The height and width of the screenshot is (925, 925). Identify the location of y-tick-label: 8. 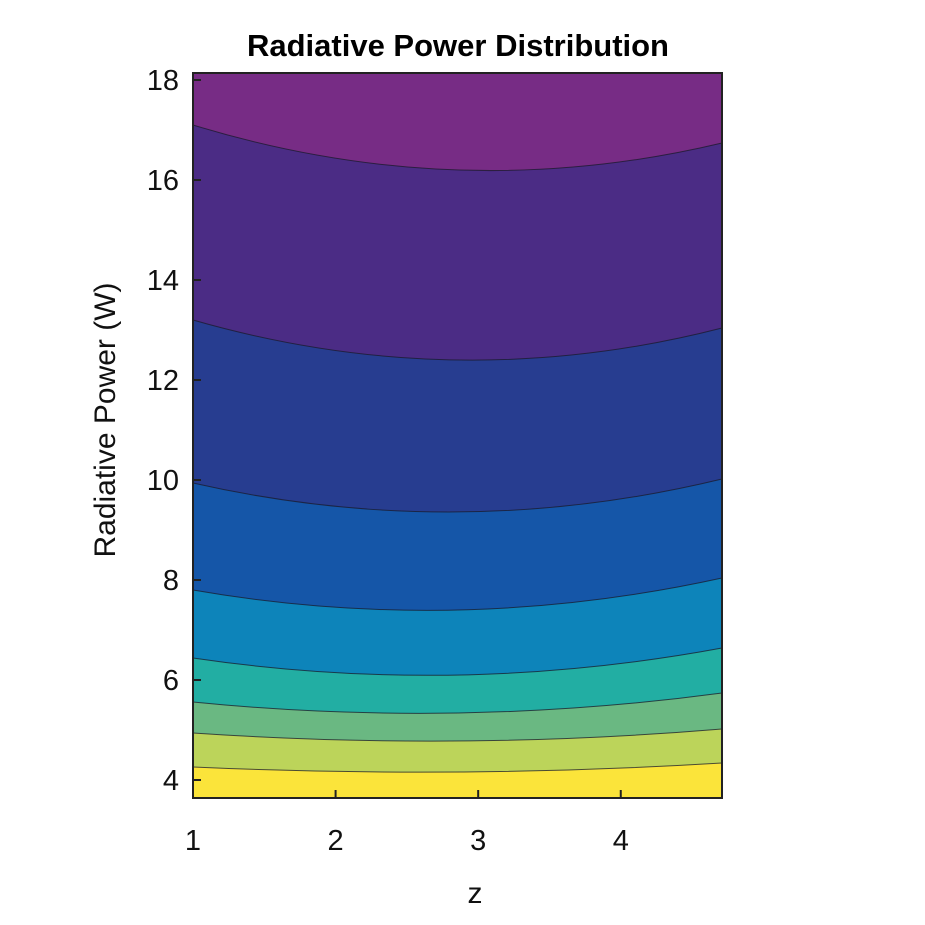
(171, 581).